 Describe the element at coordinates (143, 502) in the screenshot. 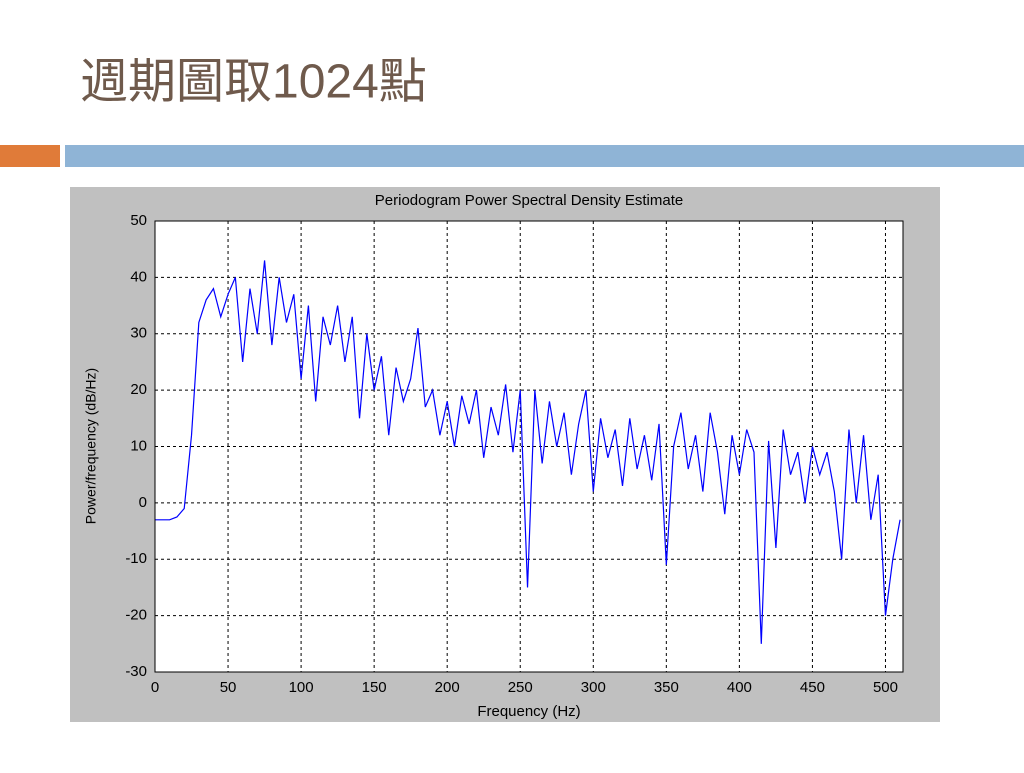

I see `y-tick-label: 0` at that location.